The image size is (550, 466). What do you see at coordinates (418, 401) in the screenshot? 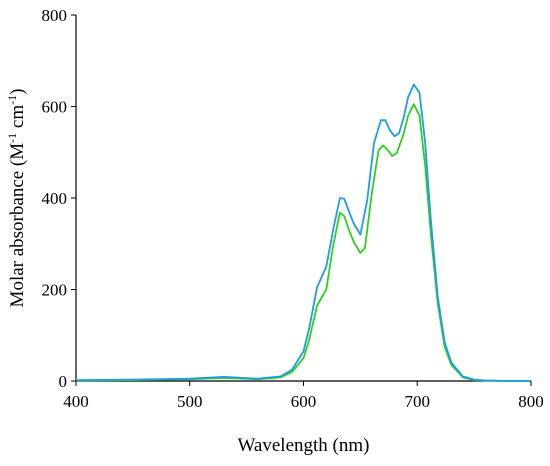
I see `x-tick-label: 700` at bounding box center [418, 401].